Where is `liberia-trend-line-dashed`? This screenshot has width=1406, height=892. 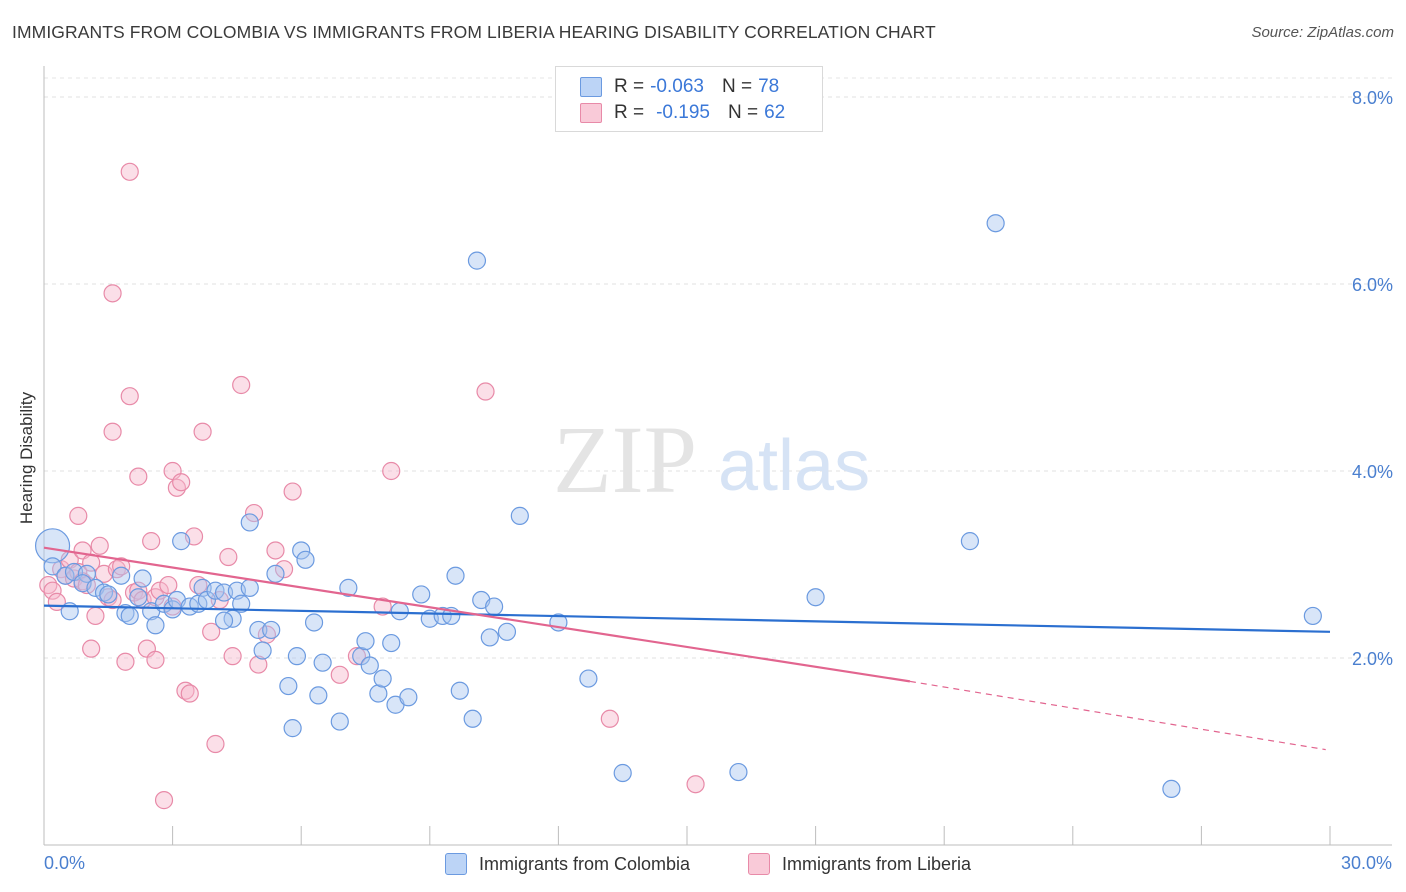
liberia-trend-line-dashed is located at coordinates (1117, 715).